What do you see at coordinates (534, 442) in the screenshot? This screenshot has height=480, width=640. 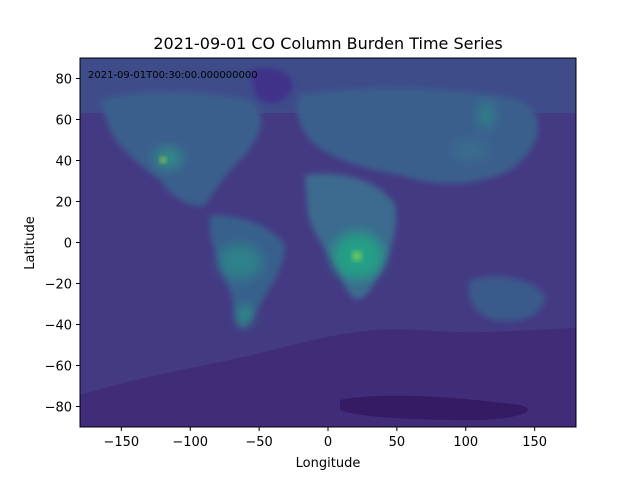 I see `x-tick-label: 150` at bounding box center [534, 442].